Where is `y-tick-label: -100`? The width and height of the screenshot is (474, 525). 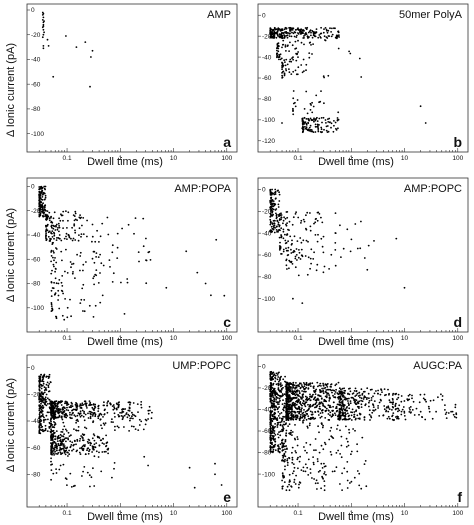
y-tick-label: -100 is located at coordinates (268, 120).